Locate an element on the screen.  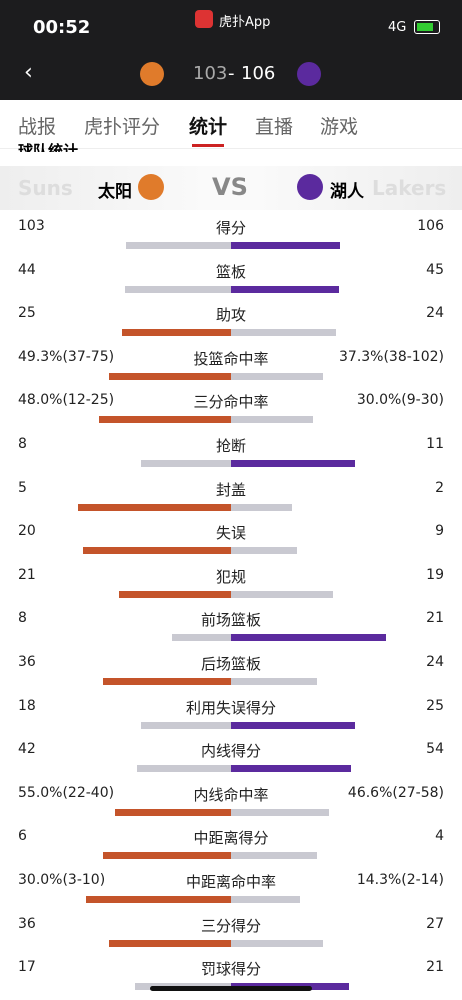
home-value: 18 is located at coordinates (27, 705).